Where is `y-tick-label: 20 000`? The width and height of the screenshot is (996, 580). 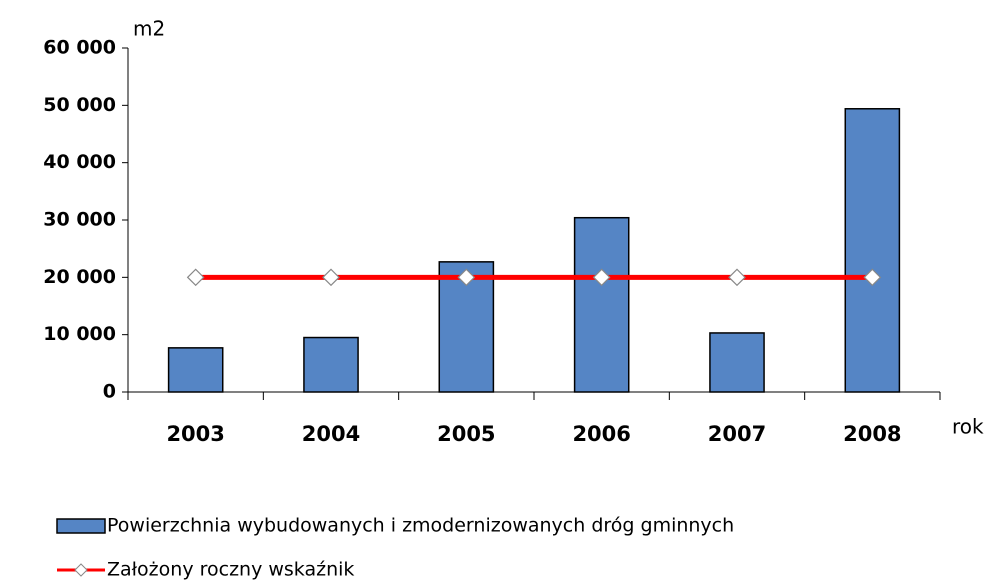
y-tick-label: 20 000 is located at coordinates (79, 277).